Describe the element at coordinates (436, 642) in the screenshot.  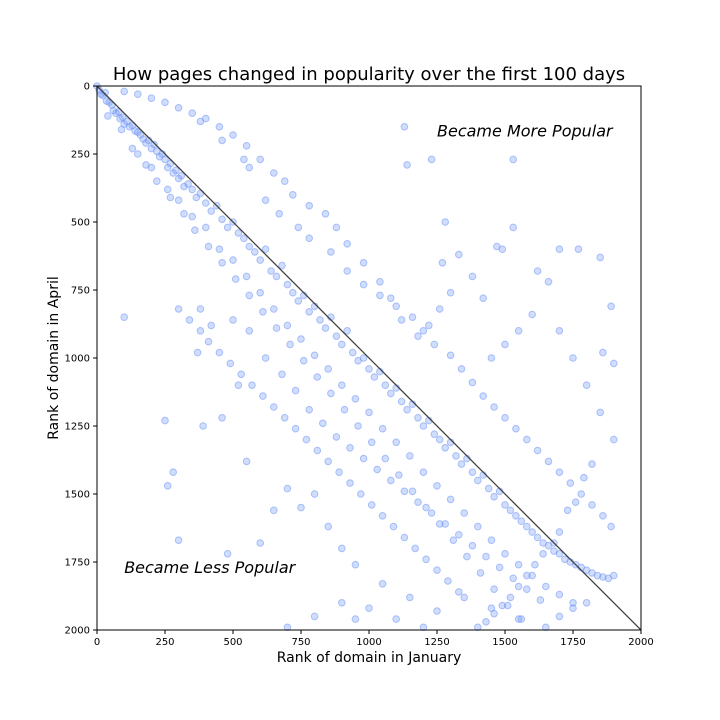
I see `x-tick-label: 1250` at that location.